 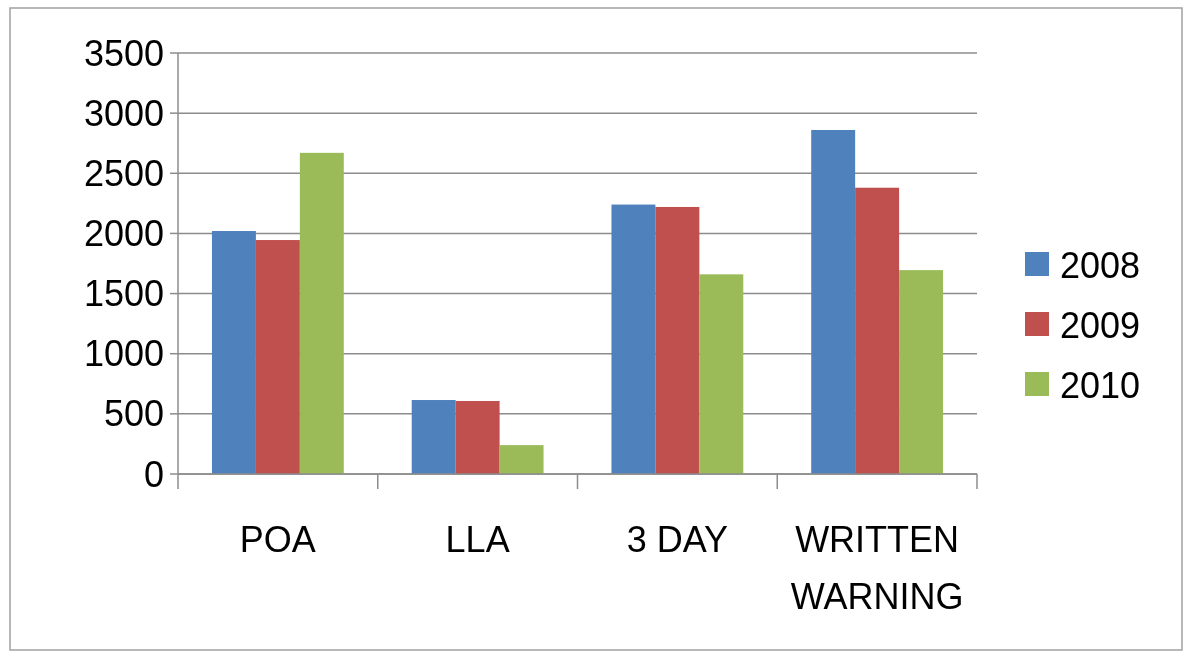 I want to click on legend-label: 2009, so click(x=1100, y=325).